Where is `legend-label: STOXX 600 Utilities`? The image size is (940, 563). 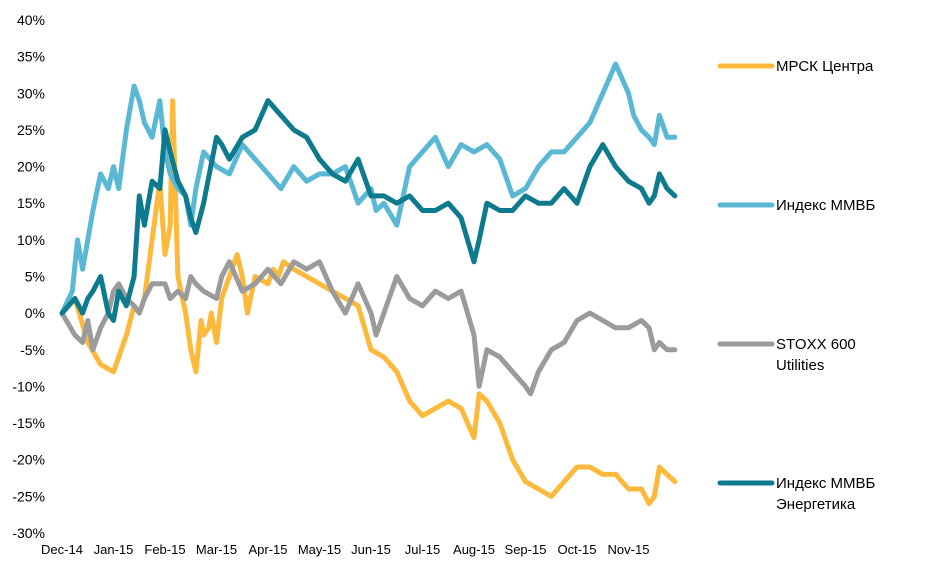
legend-label: STOXX 600 Utilities is located at coordinates (816, 355).